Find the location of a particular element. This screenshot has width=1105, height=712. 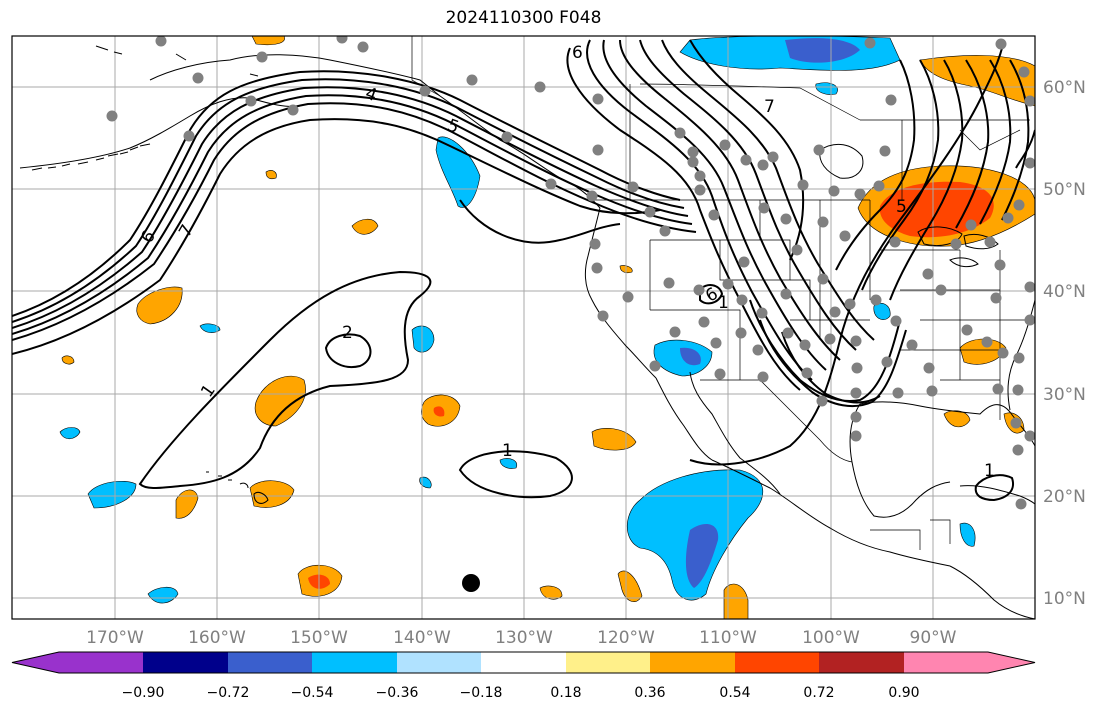

colorbar-tick-label: −0.72 is located at coordinates (228, 693).